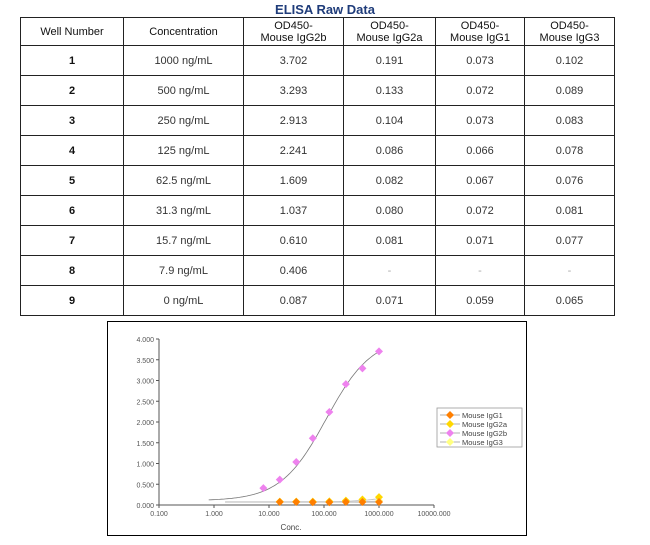  I want to click on page-title: ELISA Raw Data, so click(325, 9).